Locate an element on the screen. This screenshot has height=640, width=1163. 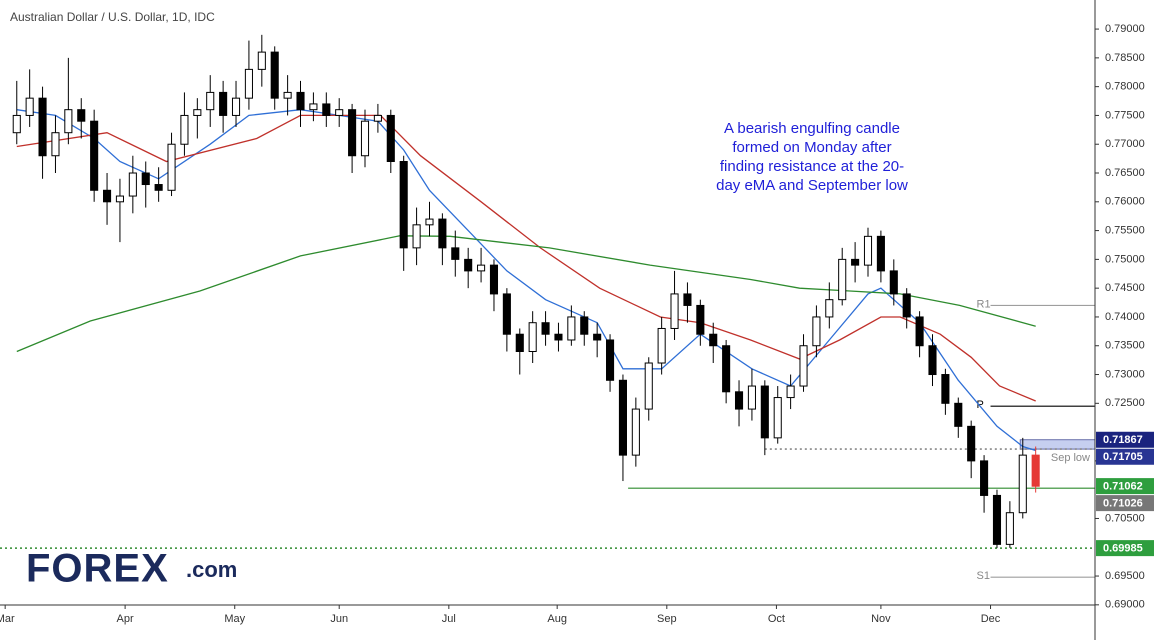
y-tick-label: 0.75500 is located at coordinates (1125, 230).